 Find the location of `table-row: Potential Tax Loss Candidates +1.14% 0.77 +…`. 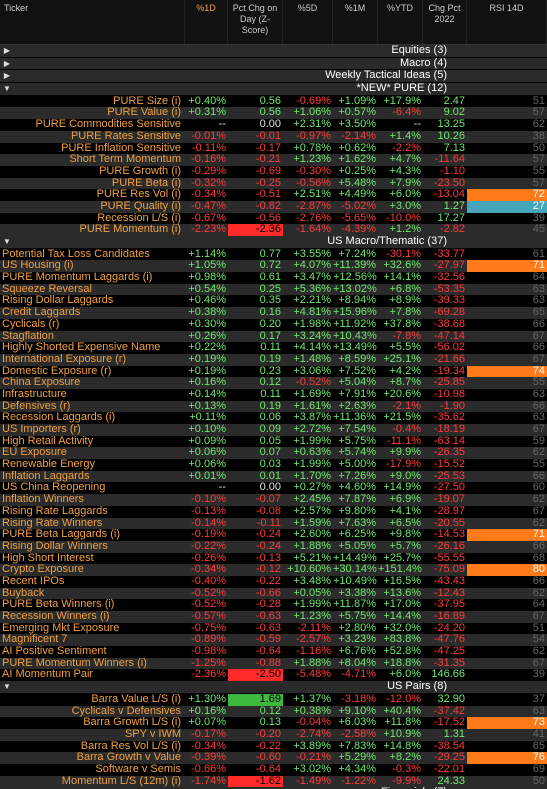

table-row: Potential Tax Loss Candidates +1.14% 0.77 +… is located at coordinates (273, 255).